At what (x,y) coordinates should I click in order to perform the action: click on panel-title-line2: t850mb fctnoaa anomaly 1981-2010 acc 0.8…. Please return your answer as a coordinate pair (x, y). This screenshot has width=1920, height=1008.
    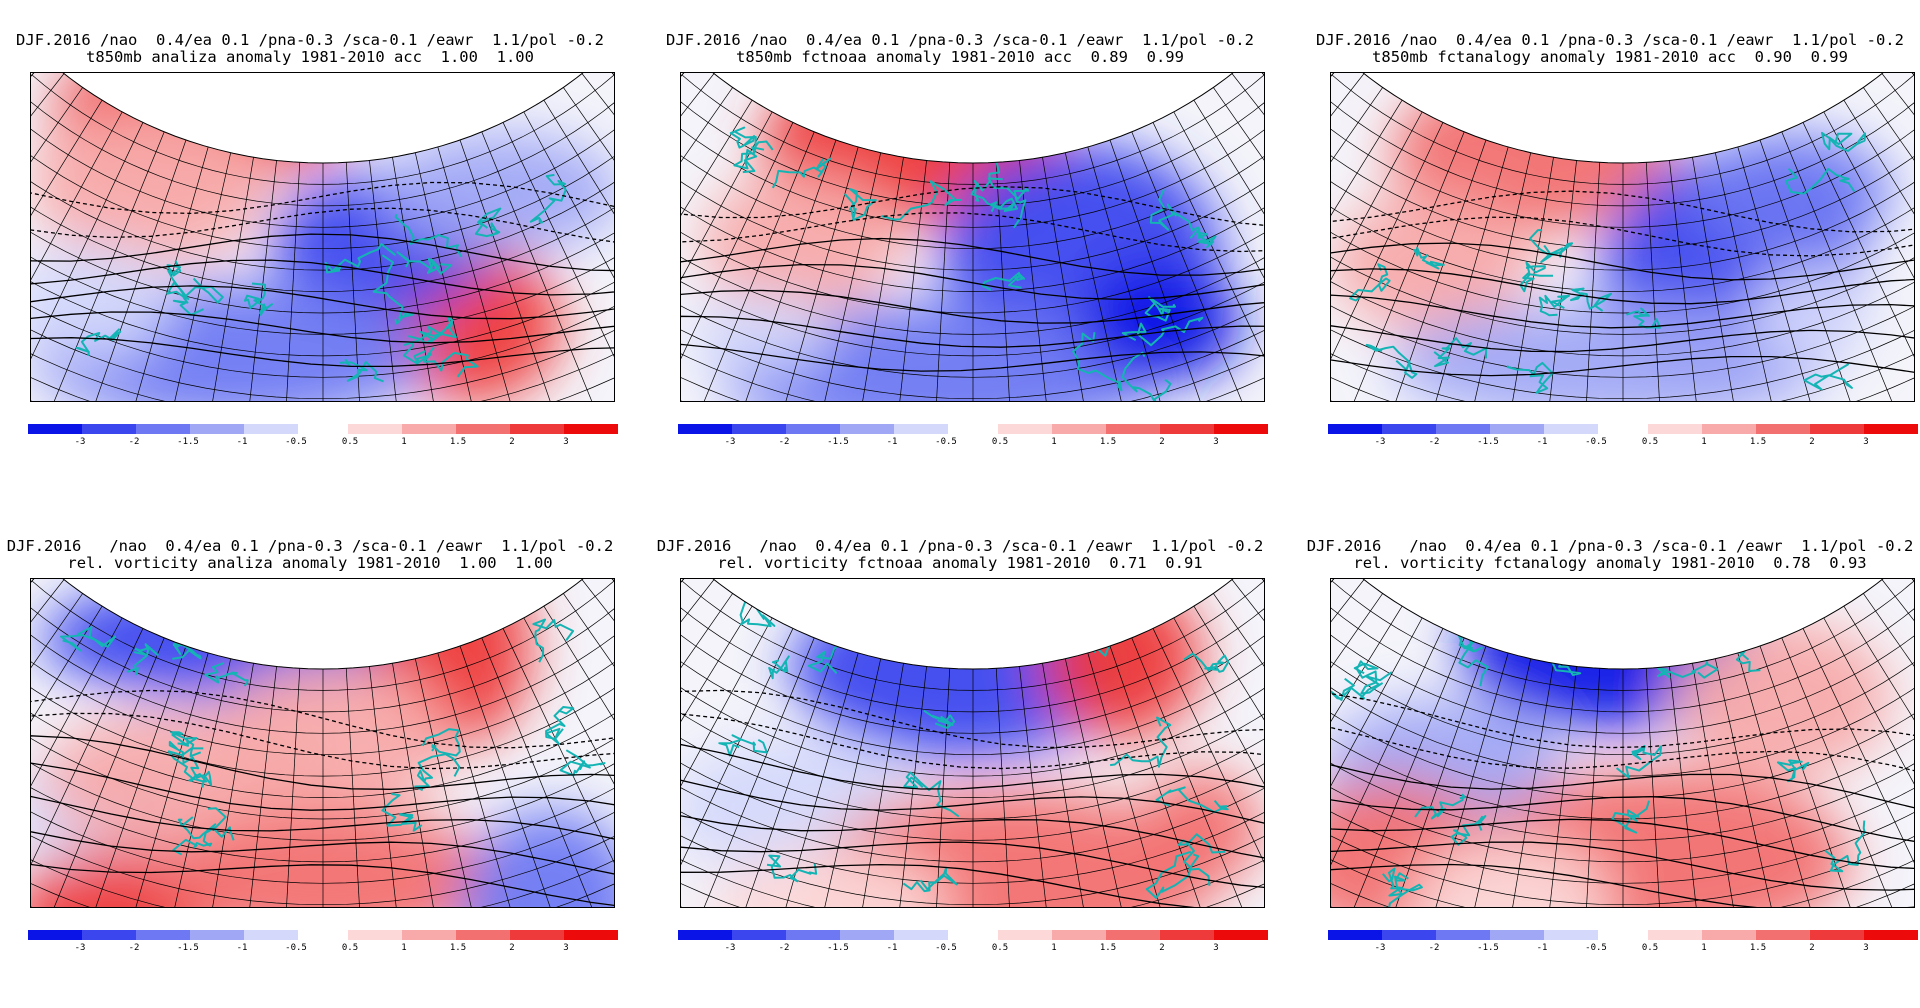
    Looking at the image, I should click on (960, 57).